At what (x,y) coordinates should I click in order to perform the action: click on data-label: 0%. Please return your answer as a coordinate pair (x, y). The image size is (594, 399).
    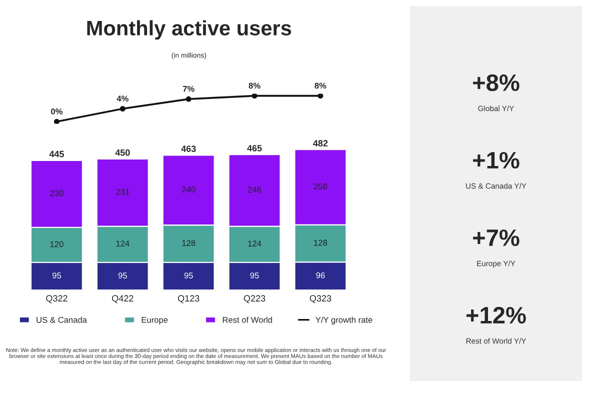
    Looking at the image, I should click on (57, 111).